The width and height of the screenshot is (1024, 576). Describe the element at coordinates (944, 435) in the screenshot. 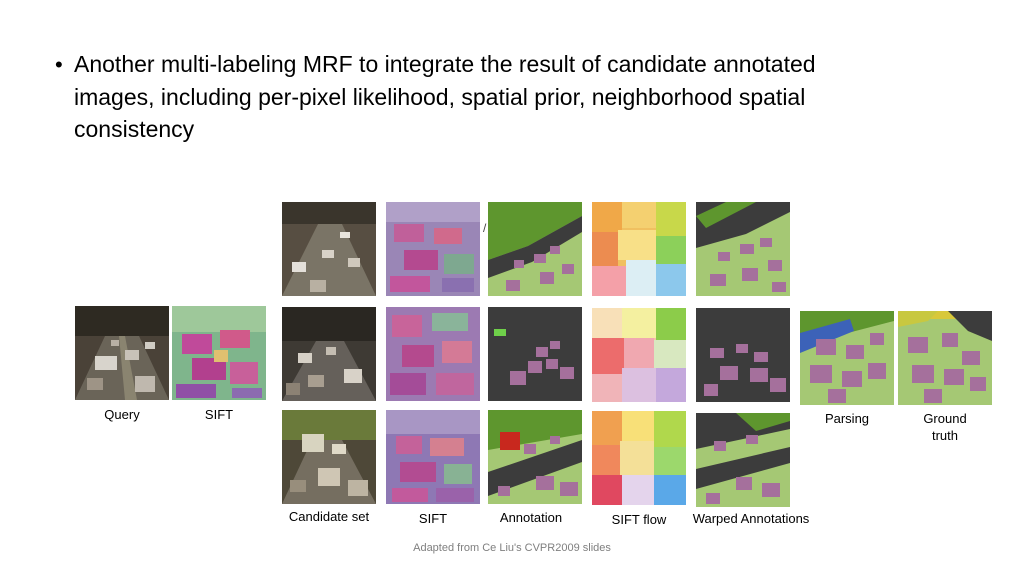

I see `caption-ground-truth-line2: truth` at that location.